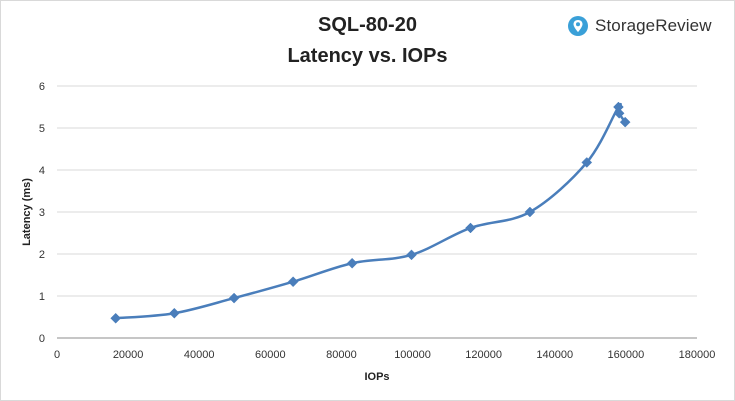 Image resolution: width=735 pixels, height=401 pixels. I want to click on y-tick-labels: 0 1 2 3 4 5 6, so click(42, 213).